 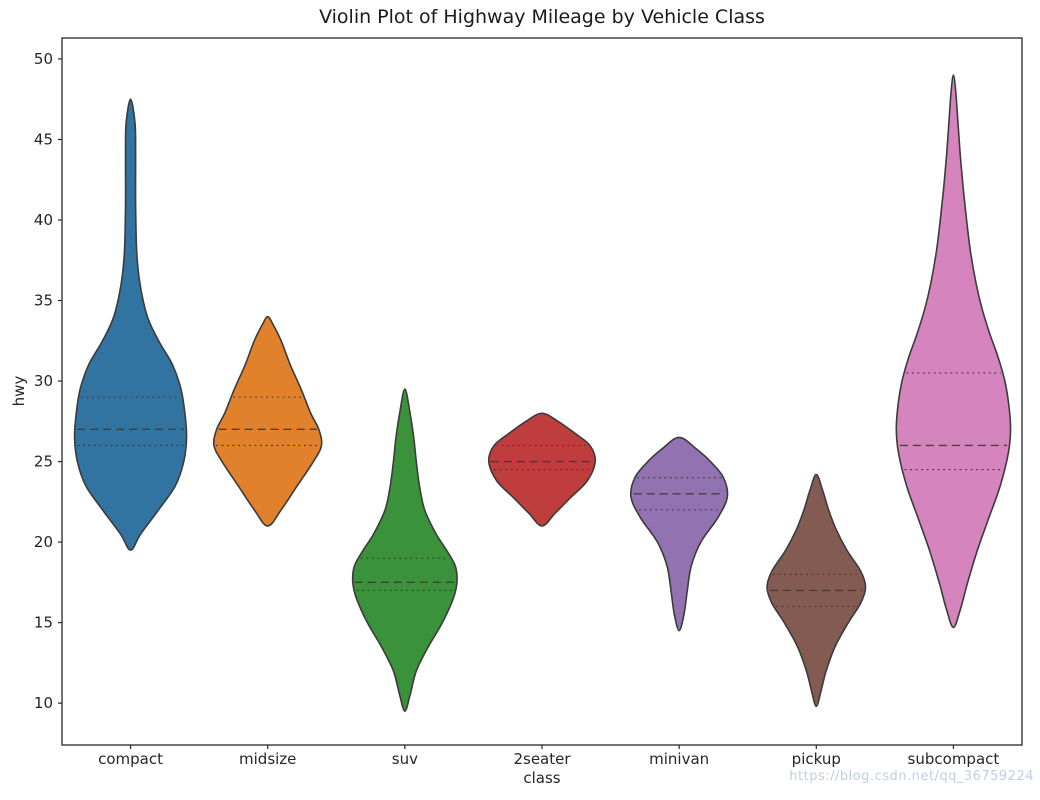 I want to click on violin-compact, so click(x=130, y=324).